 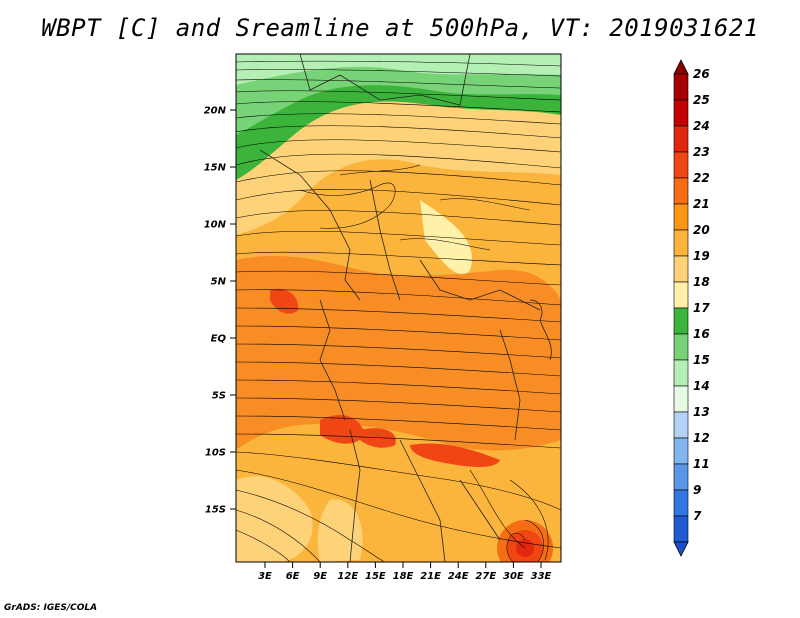 I want to click on colorbar-label: 14, so click(x=701, y=386).